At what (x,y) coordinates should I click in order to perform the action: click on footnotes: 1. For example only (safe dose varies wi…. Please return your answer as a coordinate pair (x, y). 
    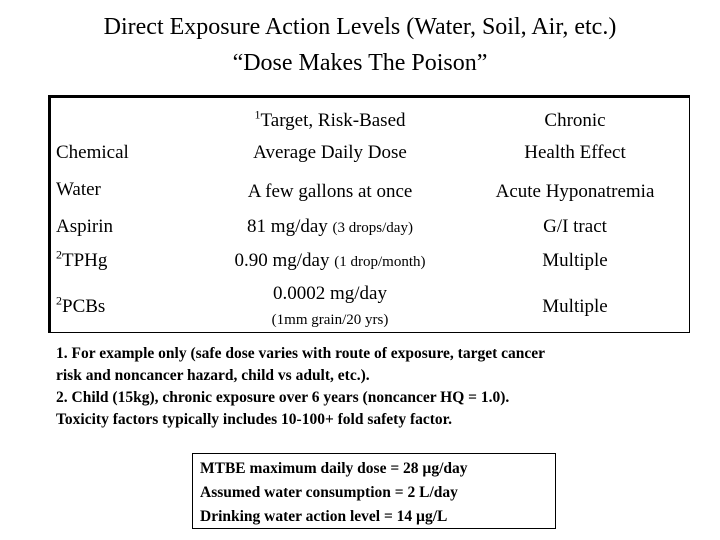
    Looking at the image, I should click on (300, 387).